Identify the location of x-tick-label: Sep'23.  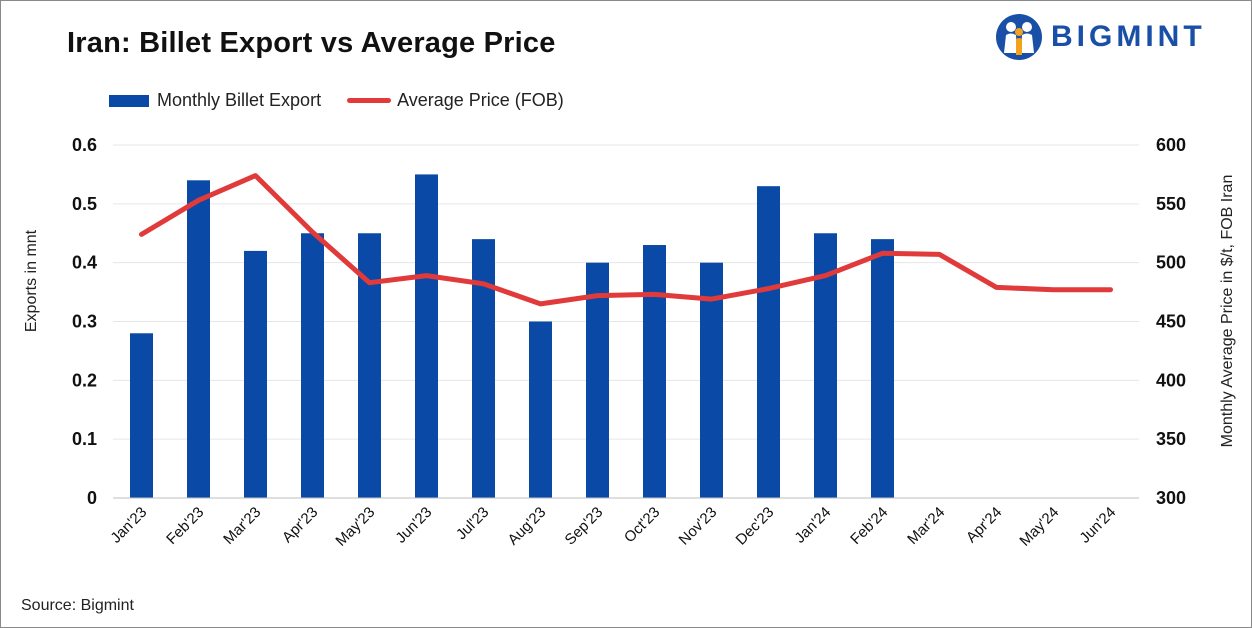
(584, 526).